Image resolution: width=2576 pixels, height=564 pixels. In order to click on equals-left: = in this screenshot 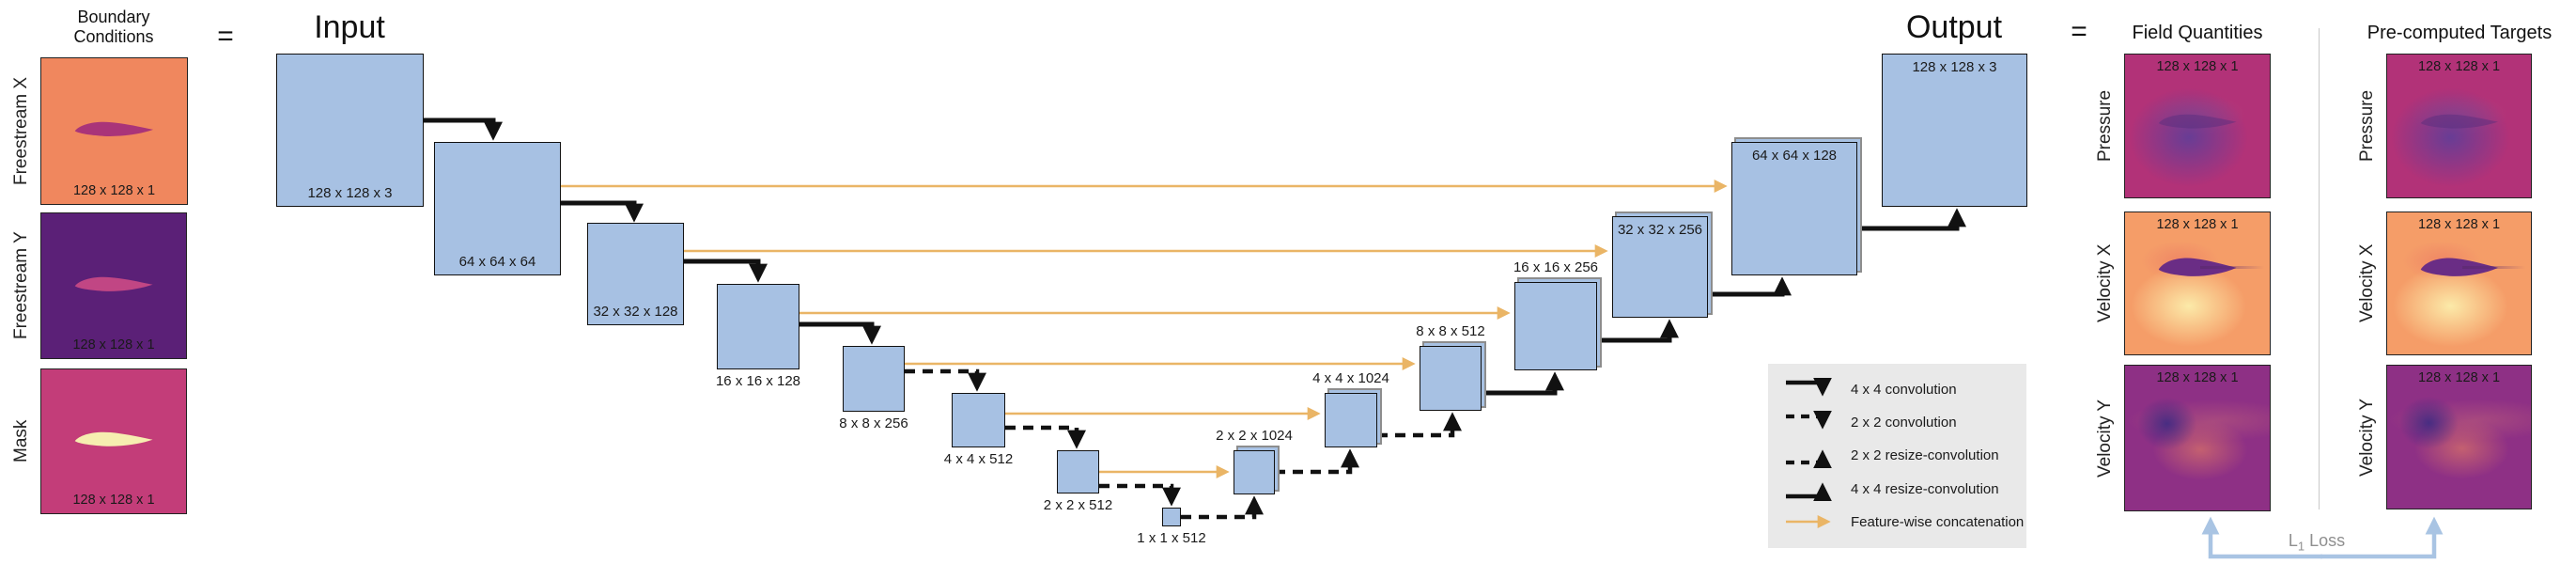, I will do `click(225, 36)`.